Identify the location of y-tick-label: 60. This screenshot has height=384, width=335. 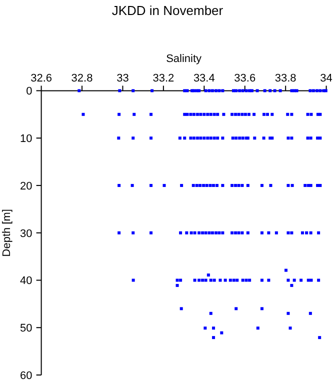
(26, 376).